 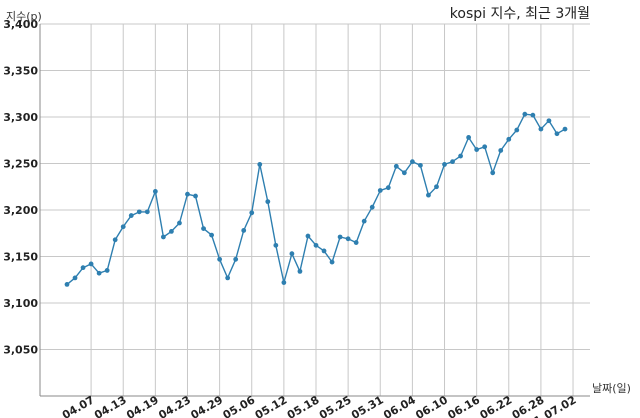 I want to click on y-tick-label: 3,050, so click(x=20, y=350).